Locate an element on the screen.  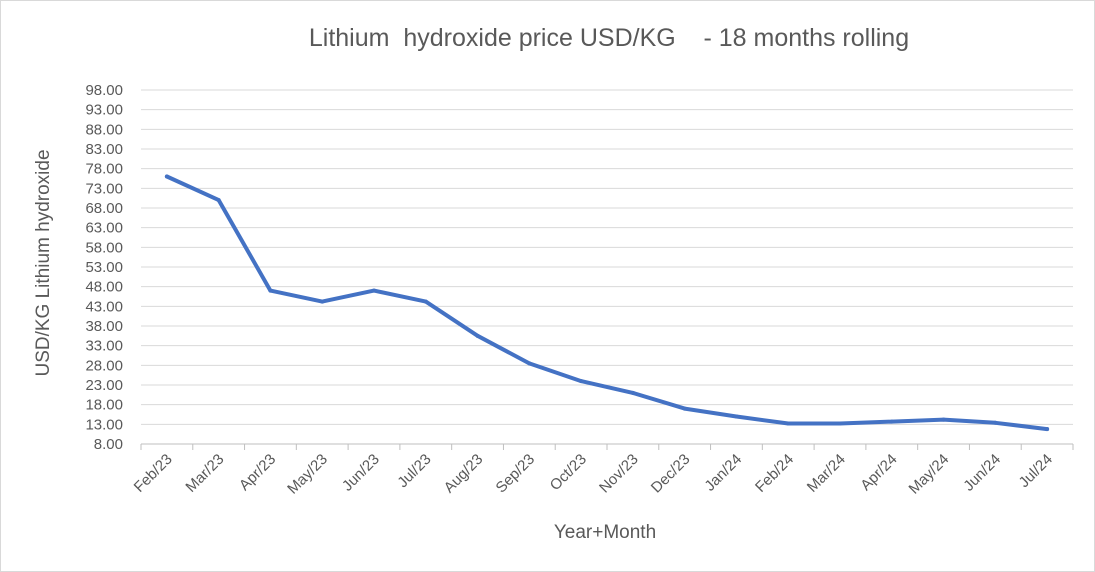
y-tick-label: 38.00 is located at coordinates (104, 326).